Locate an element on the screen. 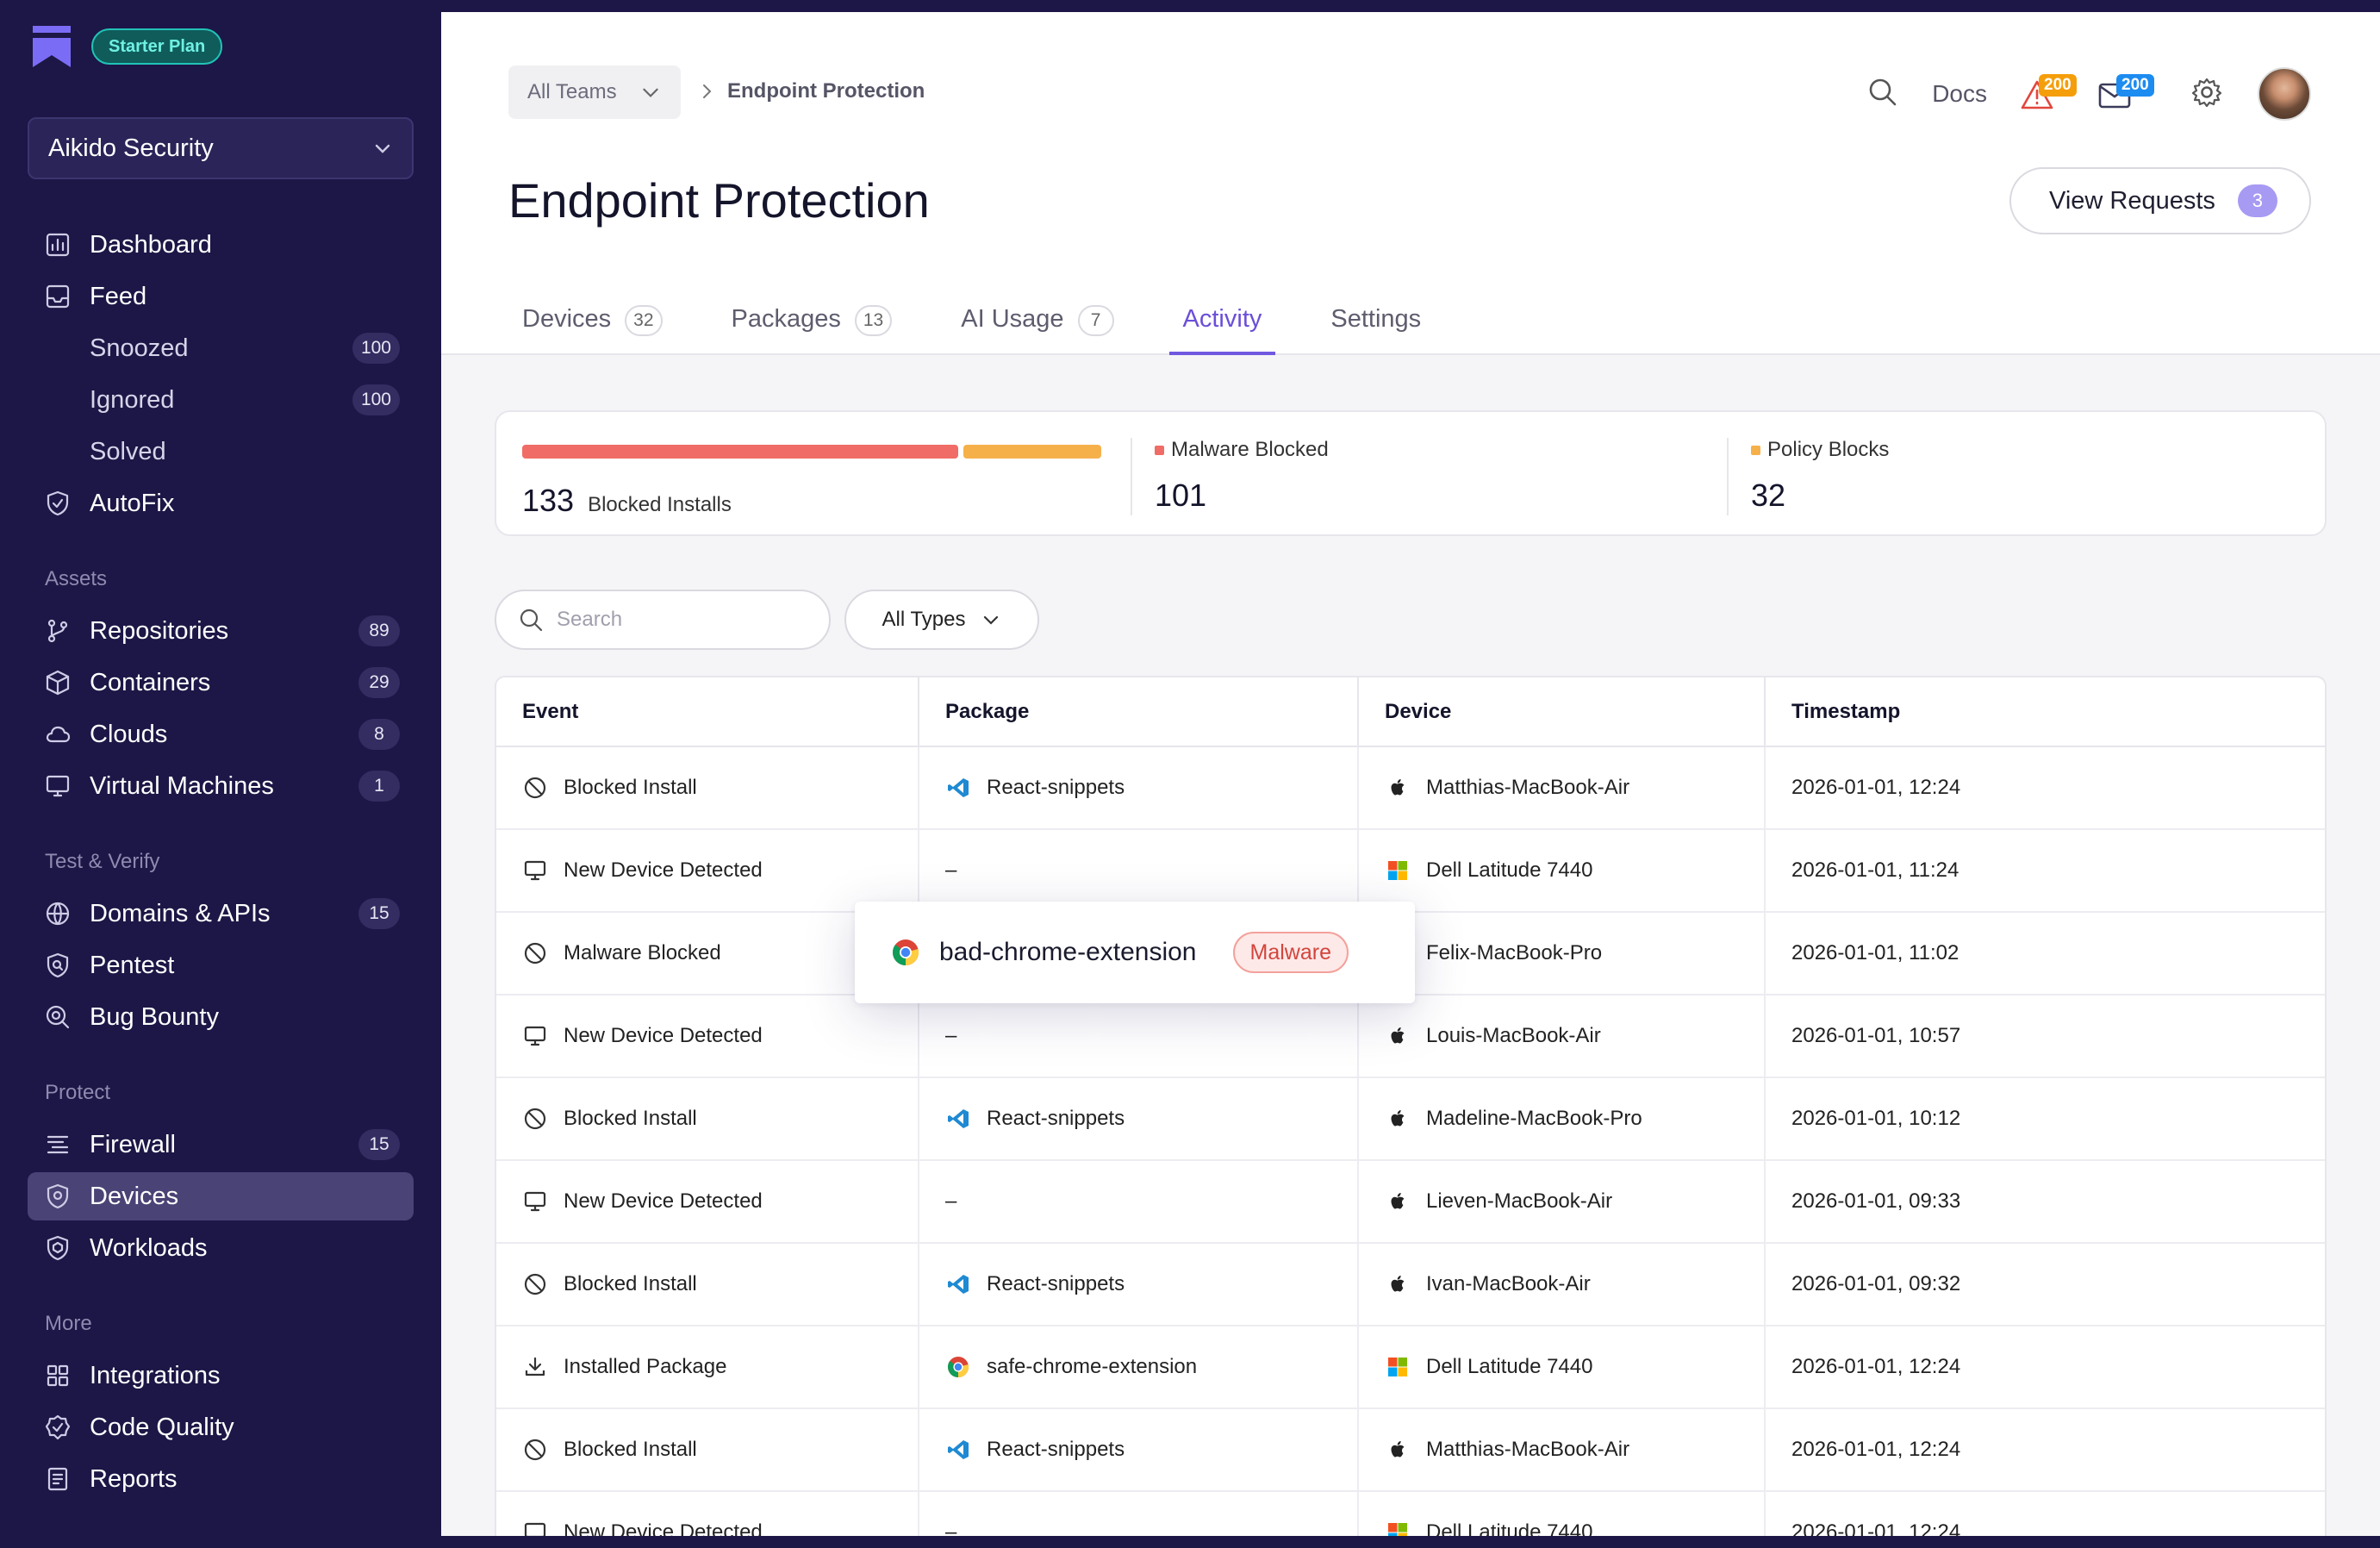 The height and width of the screenshot is (1548, 2380). tab-packages: Packages 13 is located at coordinates (813, 320).